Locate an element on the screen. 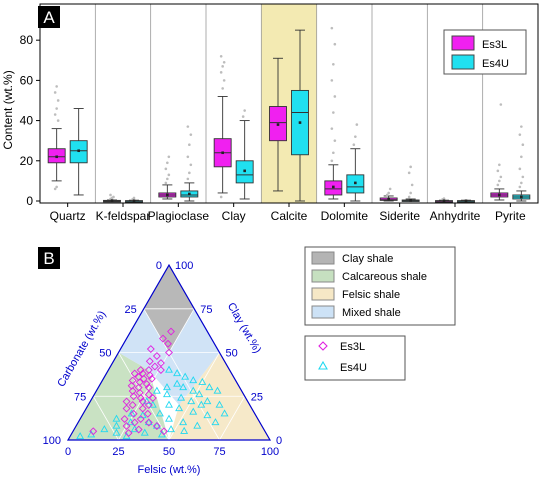 The width and height of the screenshot is (550, 479). panel-label-b: B is located at coordinates (49, 258).